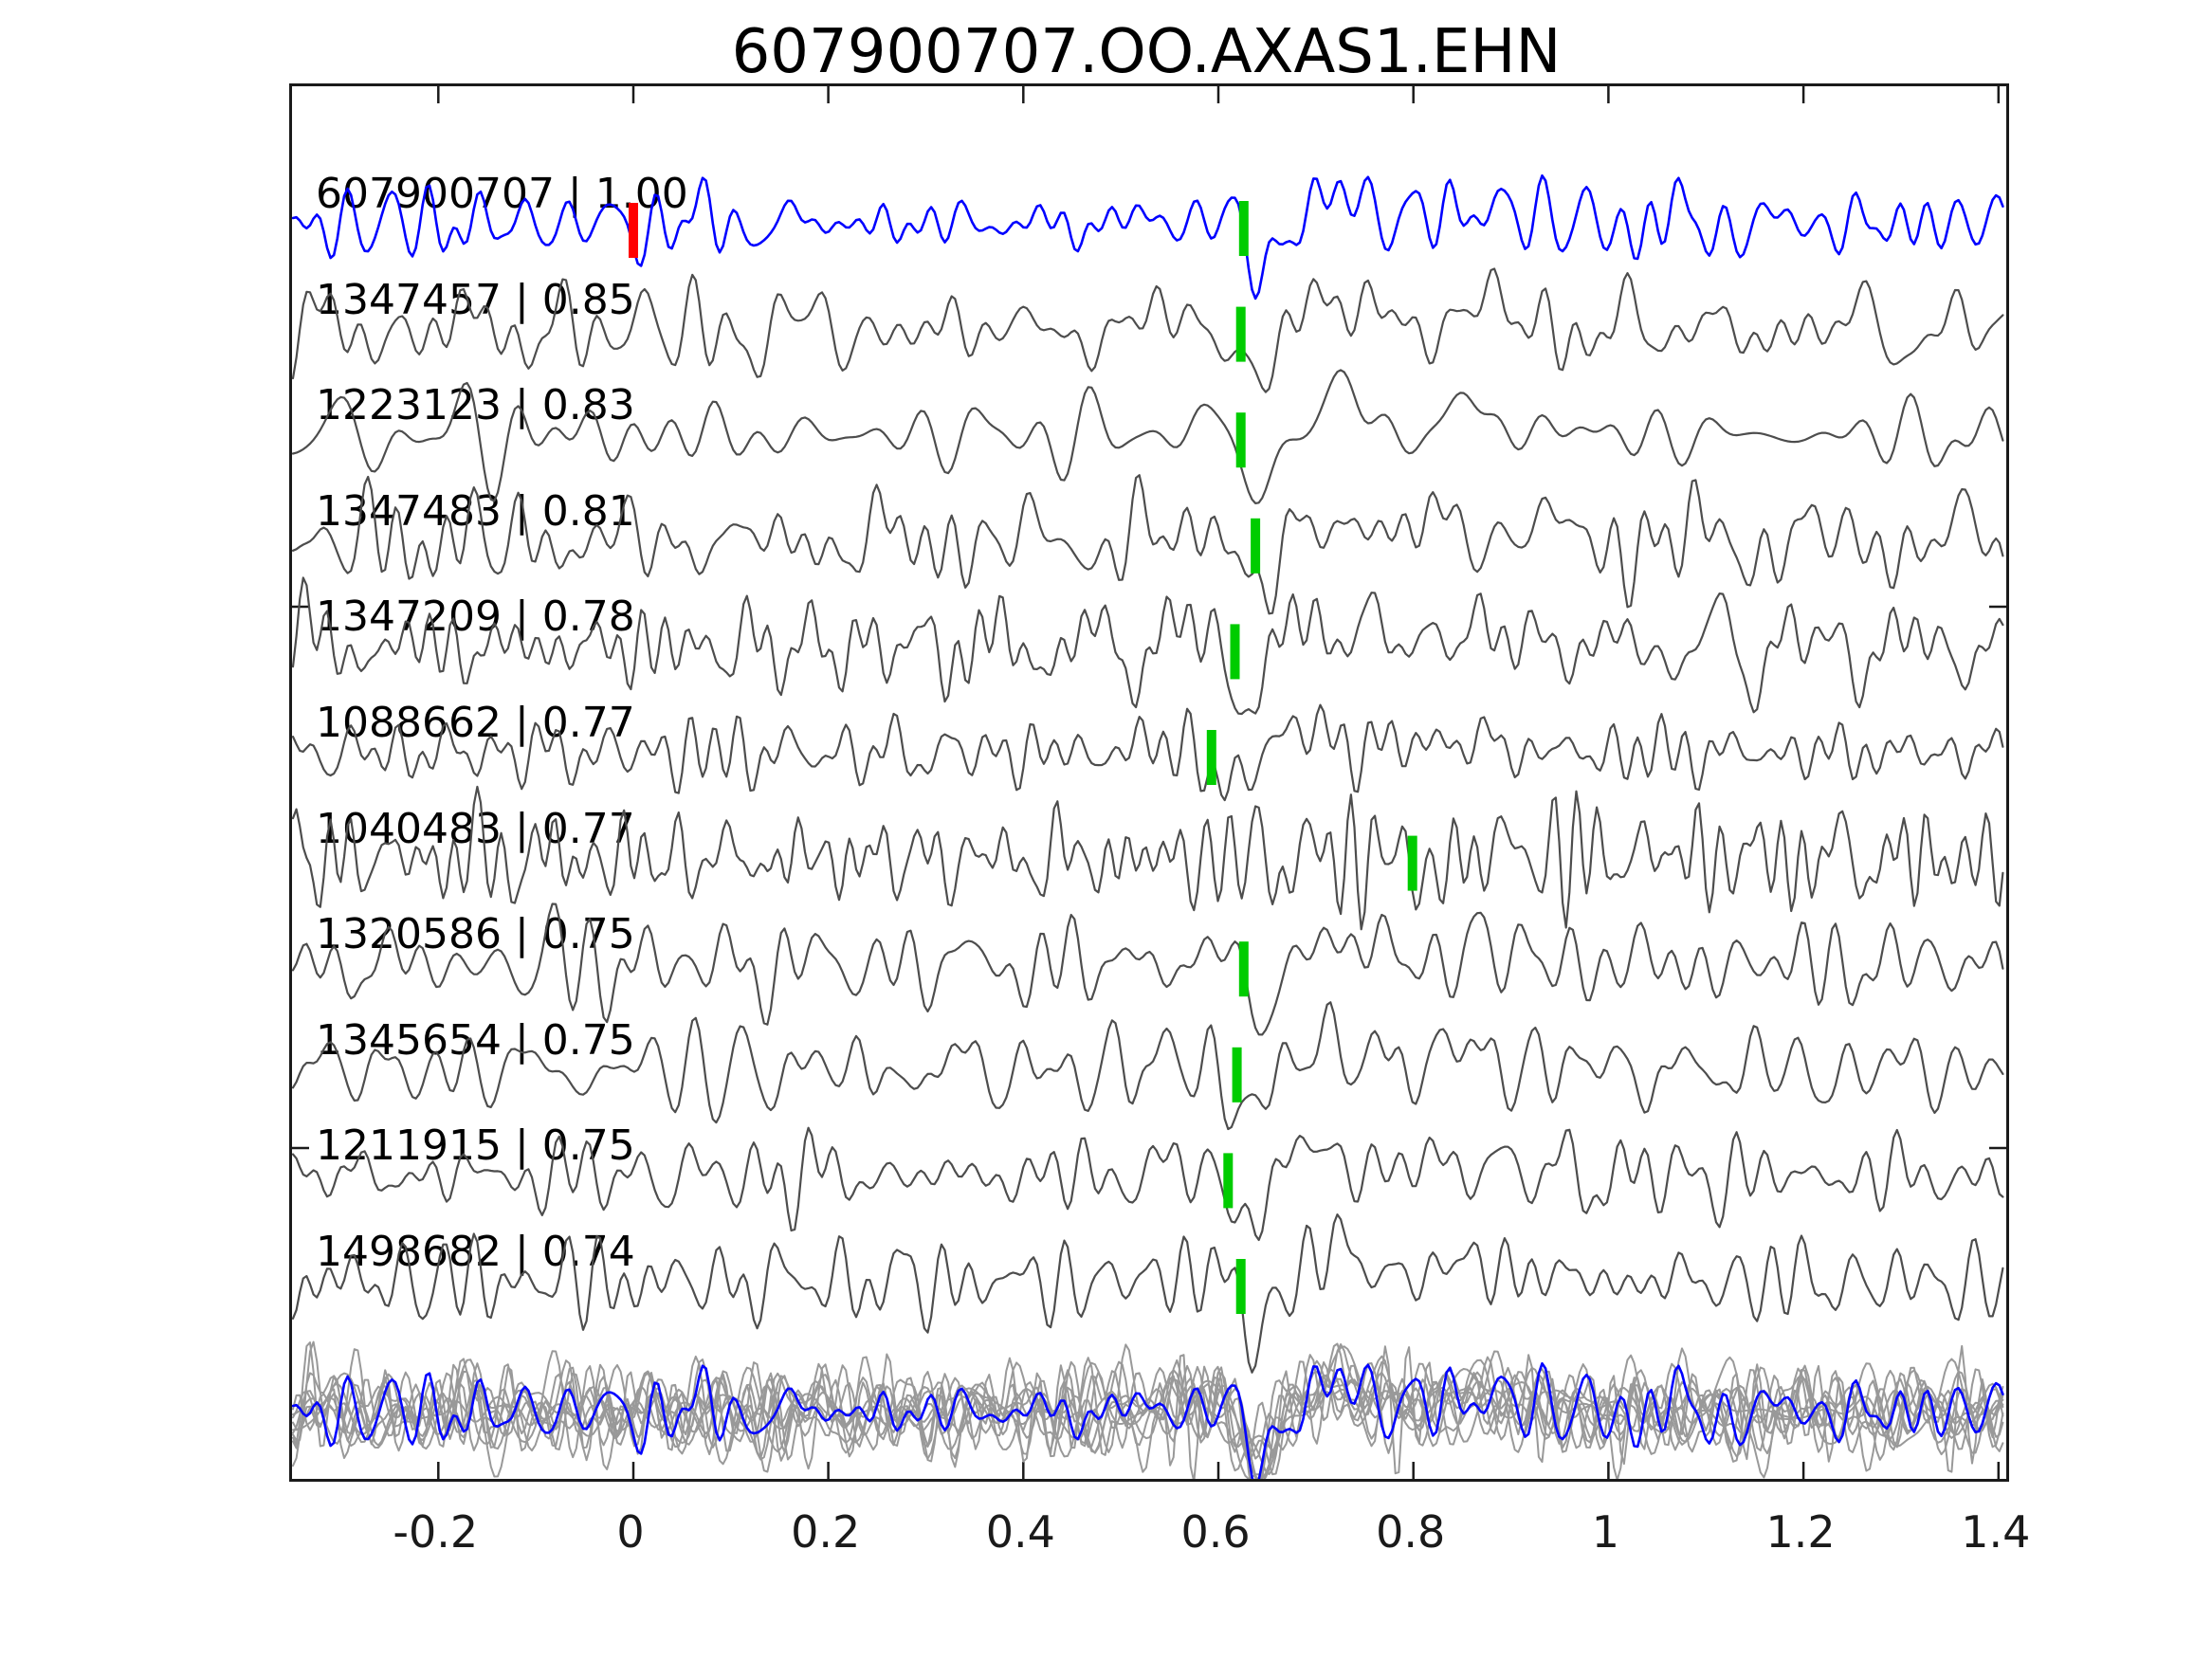 The image size is (2212, 1659). I want to click on x-tick-label: -0.2, so click(436, 1532).